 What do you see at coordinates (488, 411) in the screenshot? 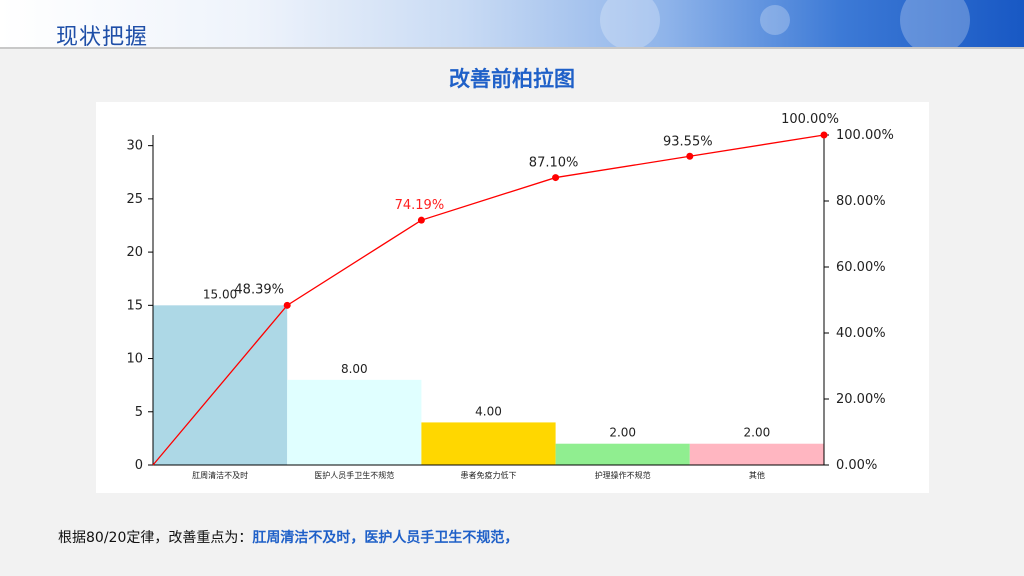
I see `bar-value-label: 4.00` at bounding box center [488, 411].